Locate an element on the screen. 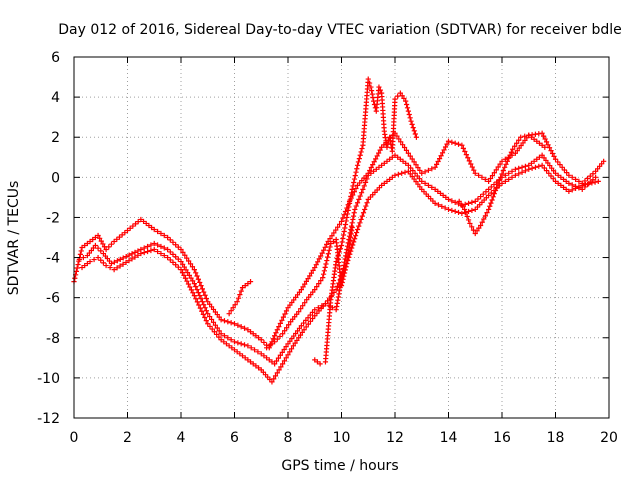 This screenshot has height=480, width=640. x-tick-label: 12 is located at coordinates (395, 438).